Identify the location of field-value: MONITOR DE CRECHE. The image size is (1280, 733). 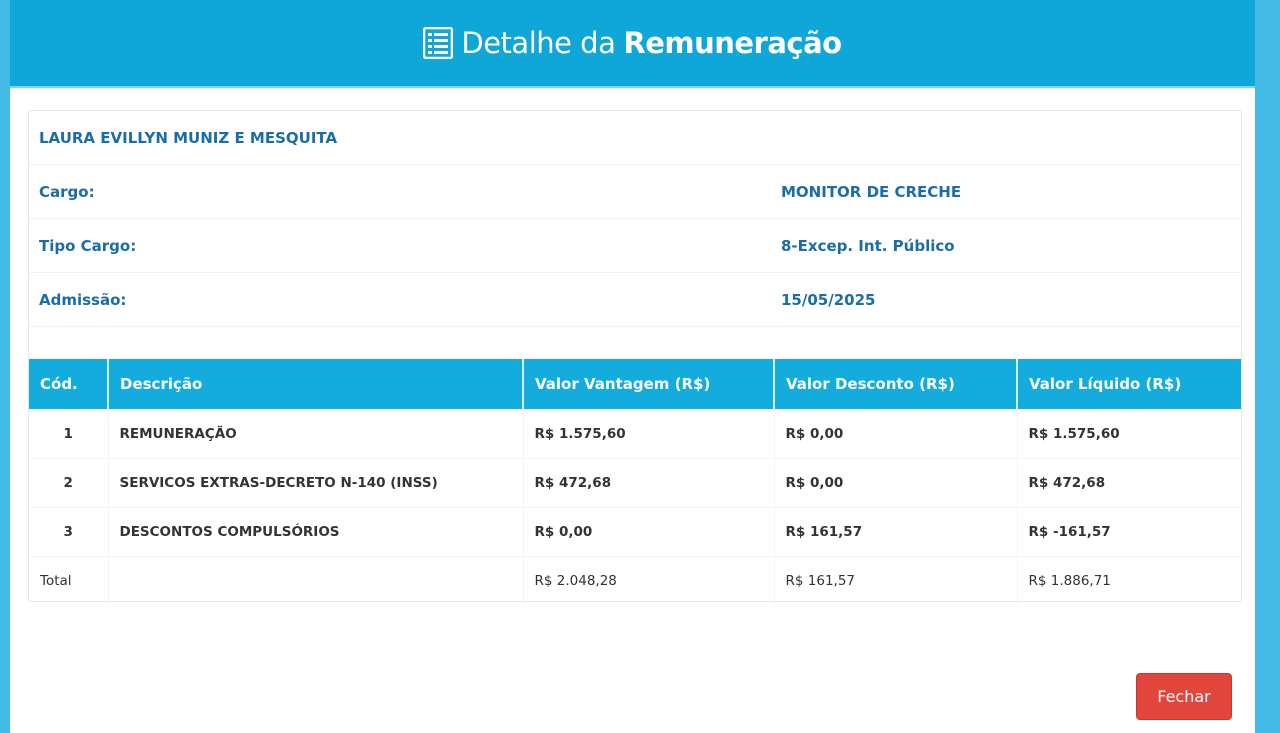
(871, 191).